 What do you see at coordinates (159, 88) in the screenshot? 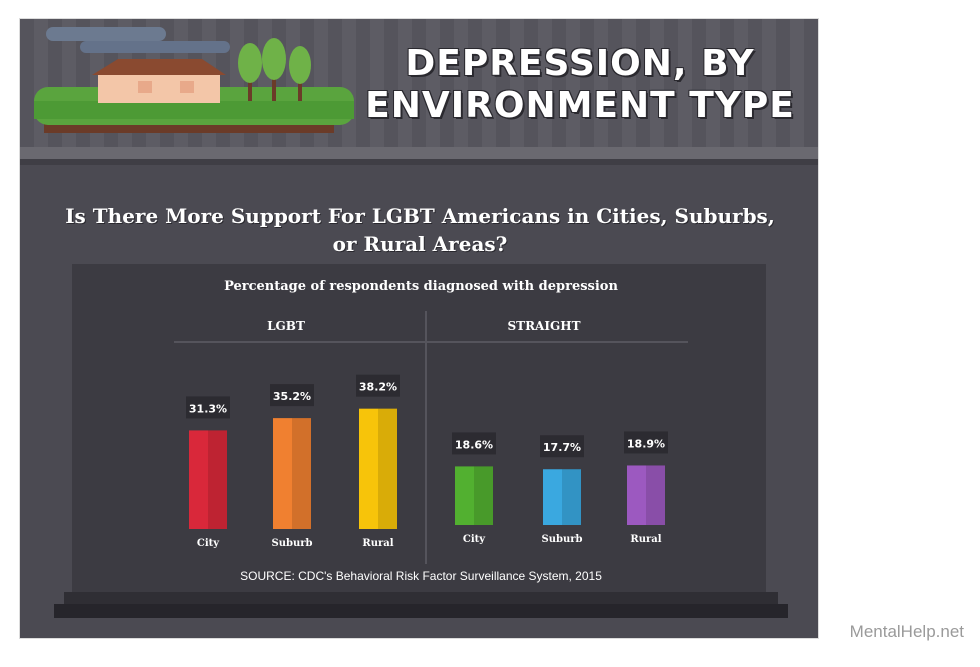
I see `house-shape` at bounding box center [159, 88].